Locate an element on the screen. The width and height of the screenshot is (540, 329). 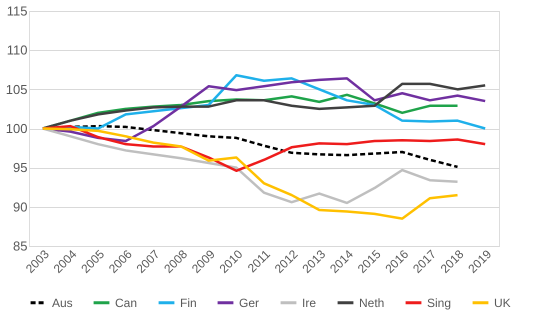
y-tick-label: 95 is located at coordinates (20, 168).